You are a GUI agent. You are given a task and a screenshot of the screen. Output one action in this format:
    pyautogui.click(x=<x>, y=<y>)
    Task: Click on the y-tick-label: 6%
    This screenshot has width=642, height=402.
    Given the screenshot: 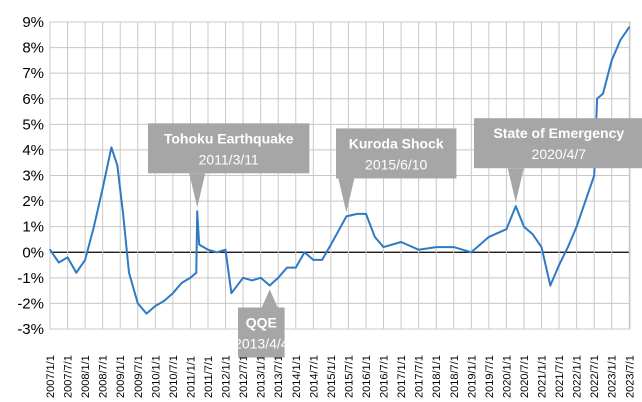 What is the action you would take?
    pyautogui.click(x=33, y=99)
    